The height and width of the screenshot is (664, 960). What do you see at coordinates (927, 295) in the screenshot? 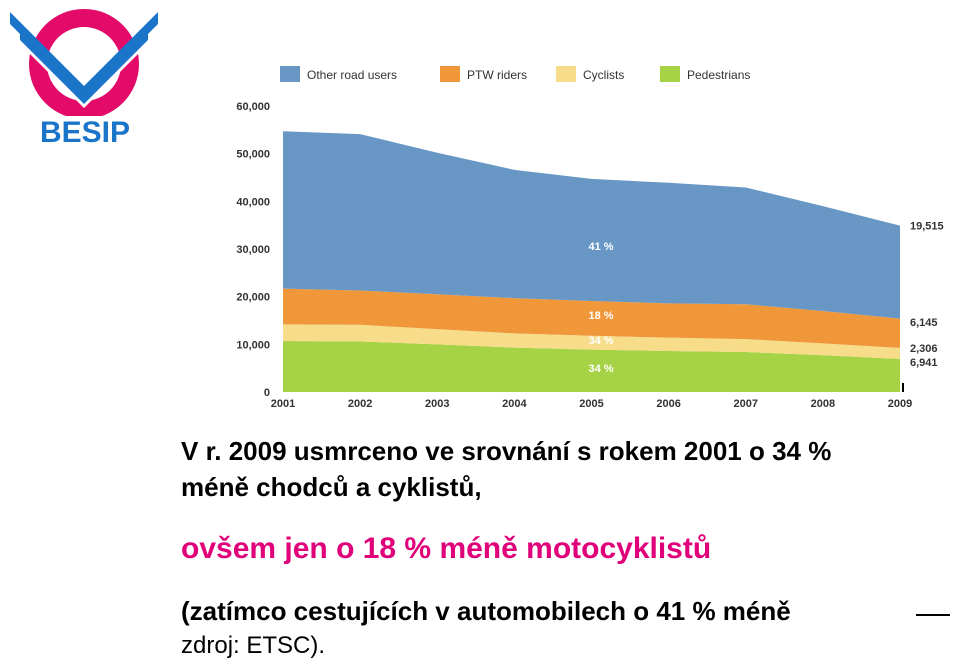
I see `end-labels: 19,515 6,145 2,306 6,941` at bounding box center [927, 295].